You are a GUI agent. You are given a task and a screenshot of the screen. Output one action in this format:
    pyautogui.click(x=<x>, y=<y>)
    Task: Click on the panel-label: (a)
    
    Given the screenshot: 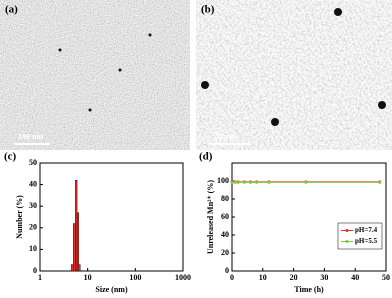 What is the action you would take?
    pyautogui.click(x=11, y=10)
    